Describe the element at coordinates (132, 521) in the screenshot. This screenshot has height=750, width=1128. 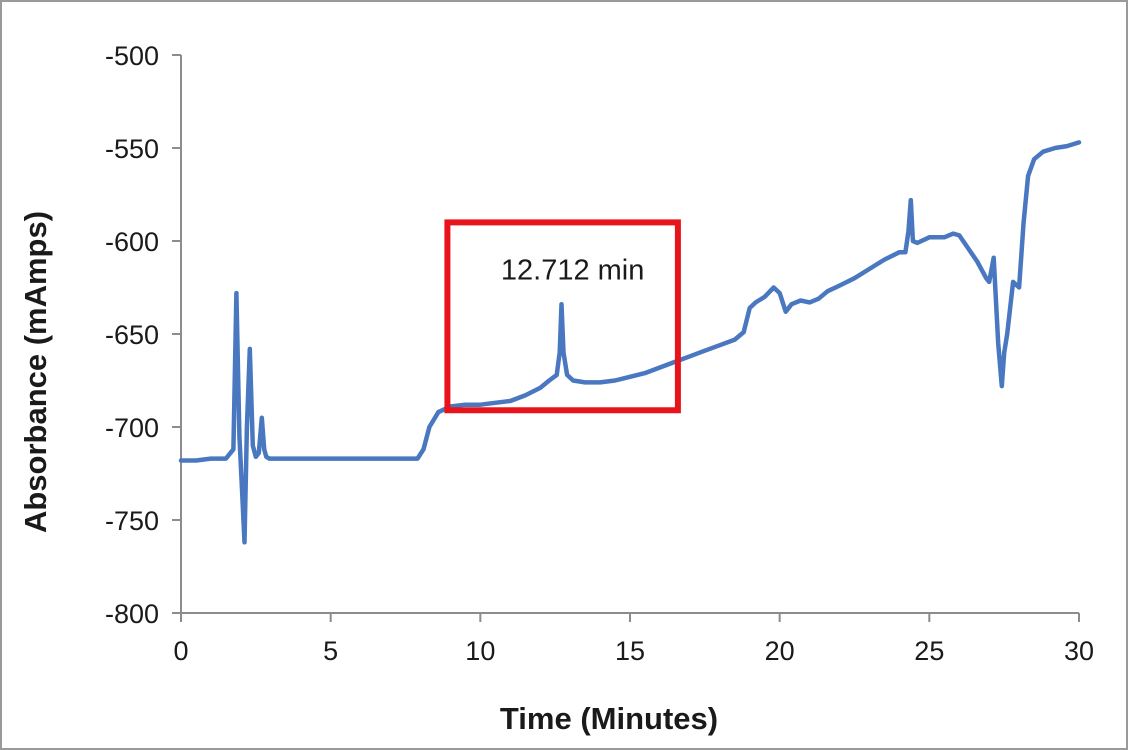
I see `y-tick-label: -750` at that location.